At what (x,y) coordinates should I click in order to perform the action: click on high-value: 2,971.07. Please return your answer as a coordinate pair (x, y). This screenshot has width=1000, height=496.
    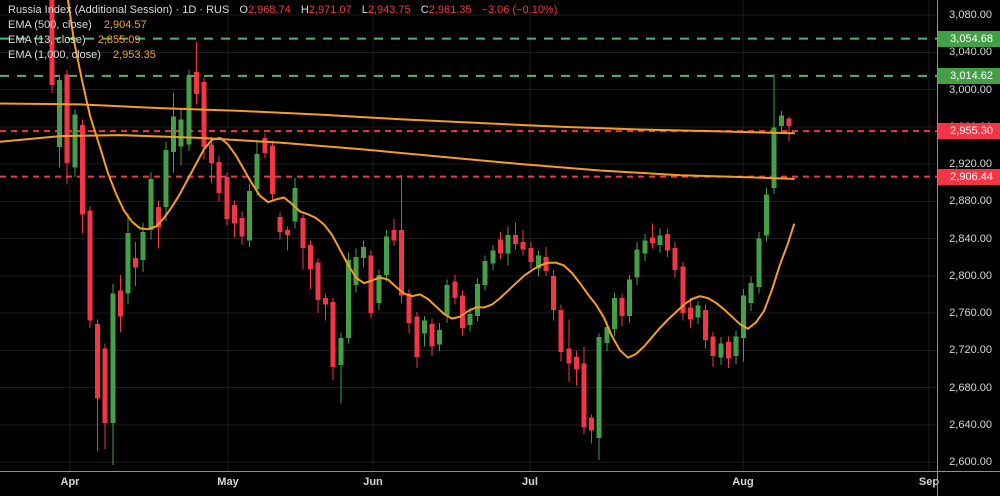
    Looking at the image, I should click on (330, 10).